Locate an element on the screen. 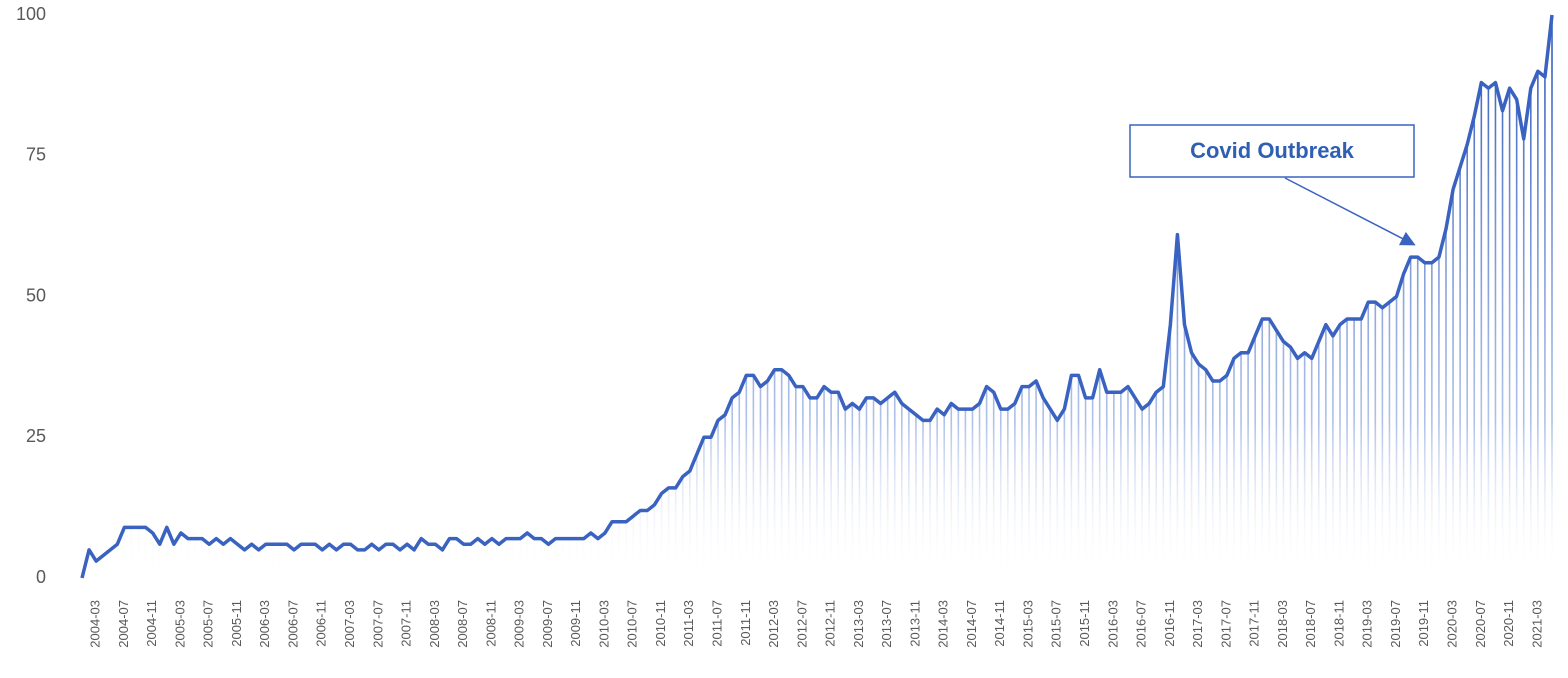 Image resolution: width=1568 pixels, height=678 pixels. x-tick-label: 2006-07 is located at coordinates (292, 624).